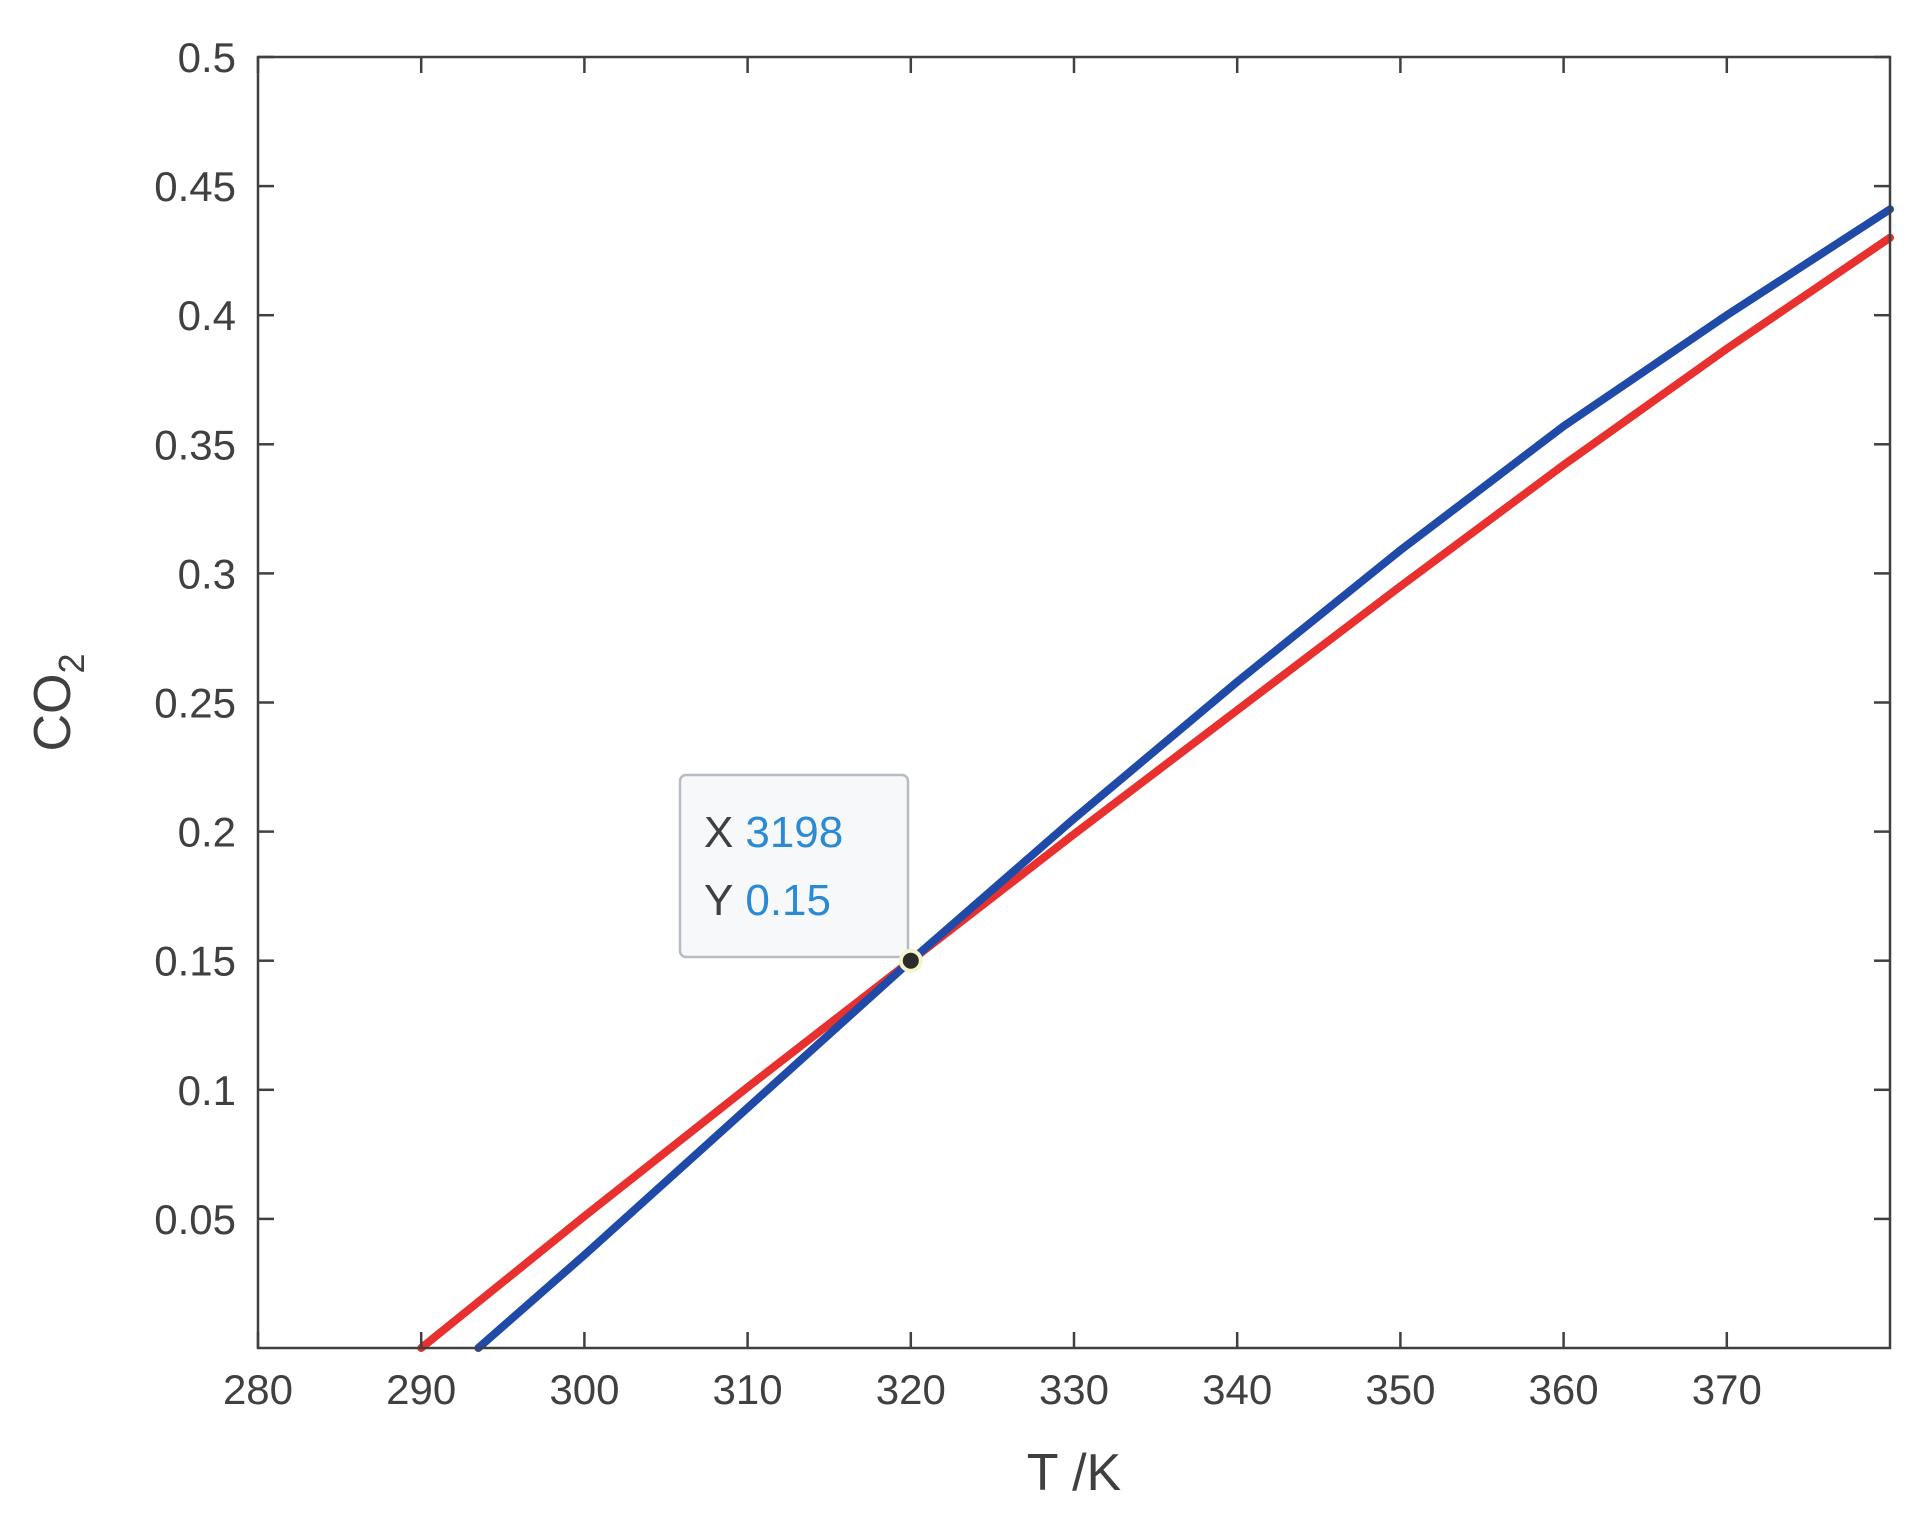 This screenshot has height=1514, width=1917. I want to click on x-tick-label: 280, so click(258, 1389).